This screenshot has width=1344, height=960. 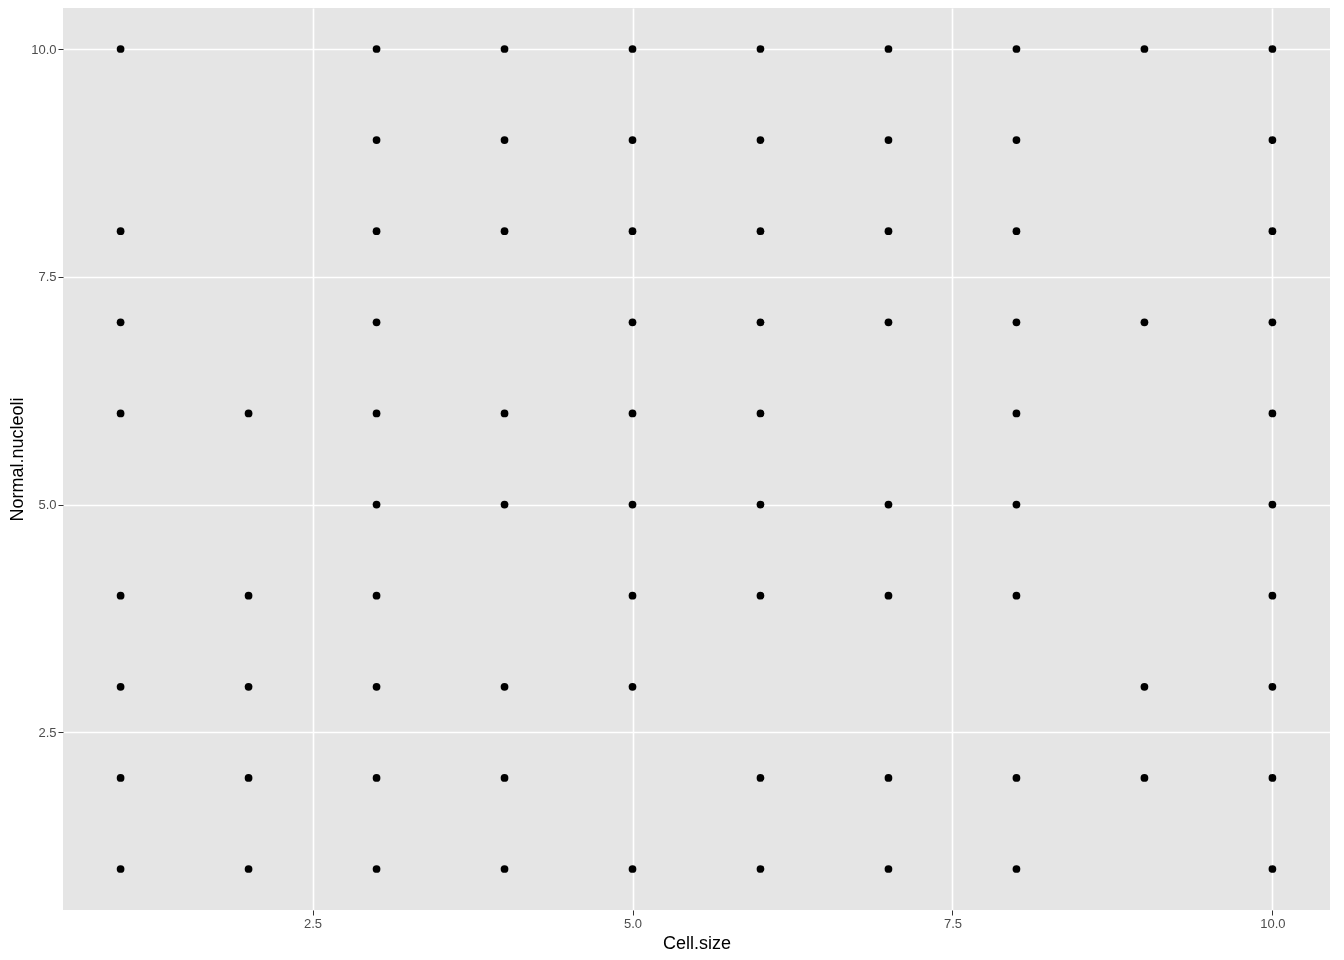 What do you see at coordinates (47, 505) in the screenshot?
I see `y-tick-label: 5.0` at bounding box center [47, 505].